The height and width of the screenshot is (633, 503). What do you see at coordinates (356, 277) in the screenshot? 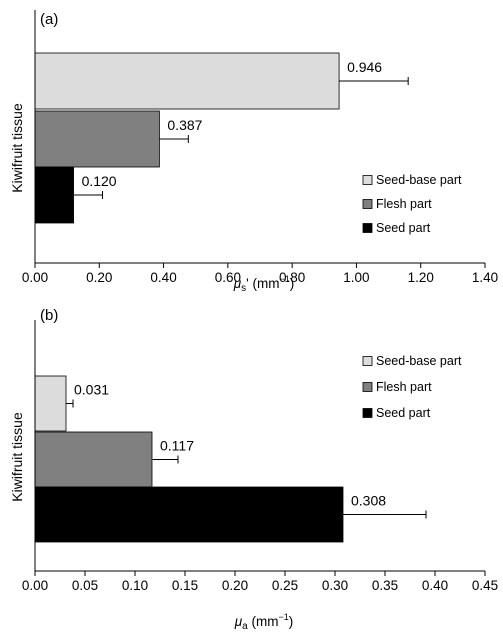
I see `chart-a-x-tick-label-5: 1.00` at bounding box center [356, 277].